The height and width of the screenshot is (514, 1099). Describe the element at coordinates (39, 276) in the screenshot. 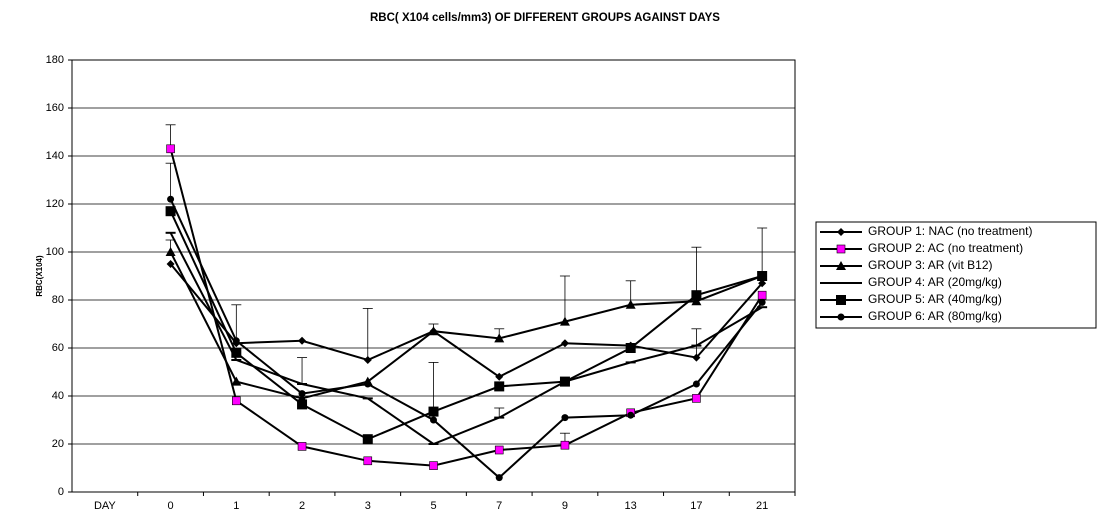

I see `y-axis-label: RBC(X104)` at that location.